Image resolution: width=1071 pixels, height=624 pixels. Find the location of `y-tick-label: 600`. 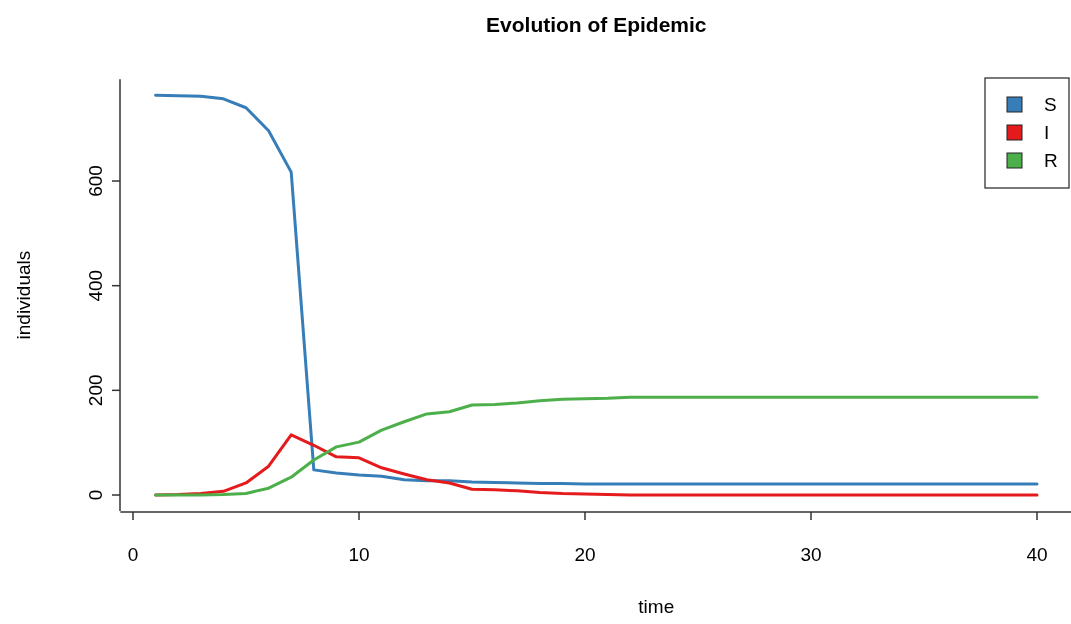

y-tick-label: 600 is located at coordinates (95, 181).